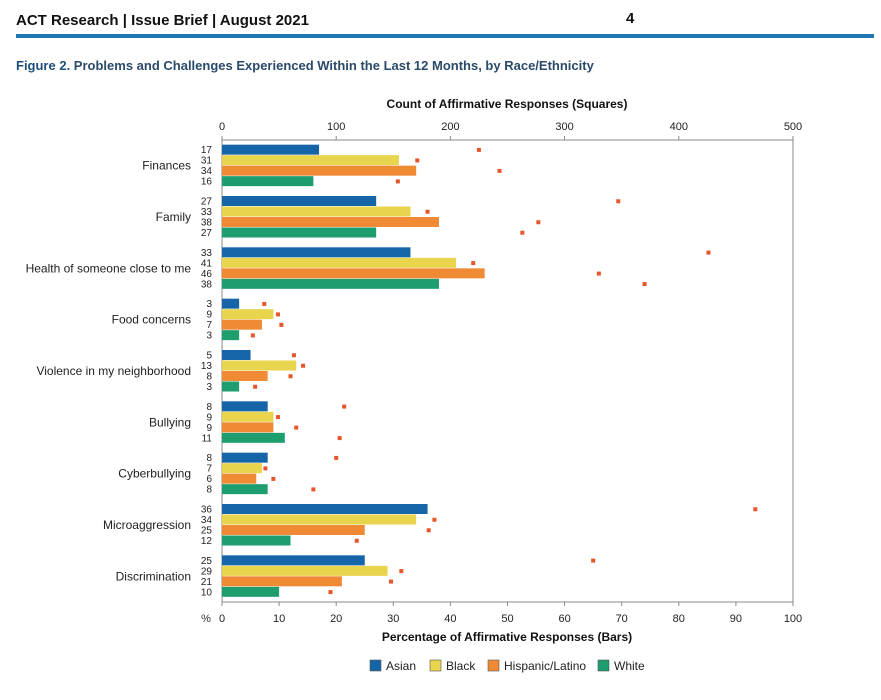 The height and width of the screenshot is (700, 881). Describe the element at coordinates (207, 182) in the screenshot. I see `bar-value-label: 16` at that location.